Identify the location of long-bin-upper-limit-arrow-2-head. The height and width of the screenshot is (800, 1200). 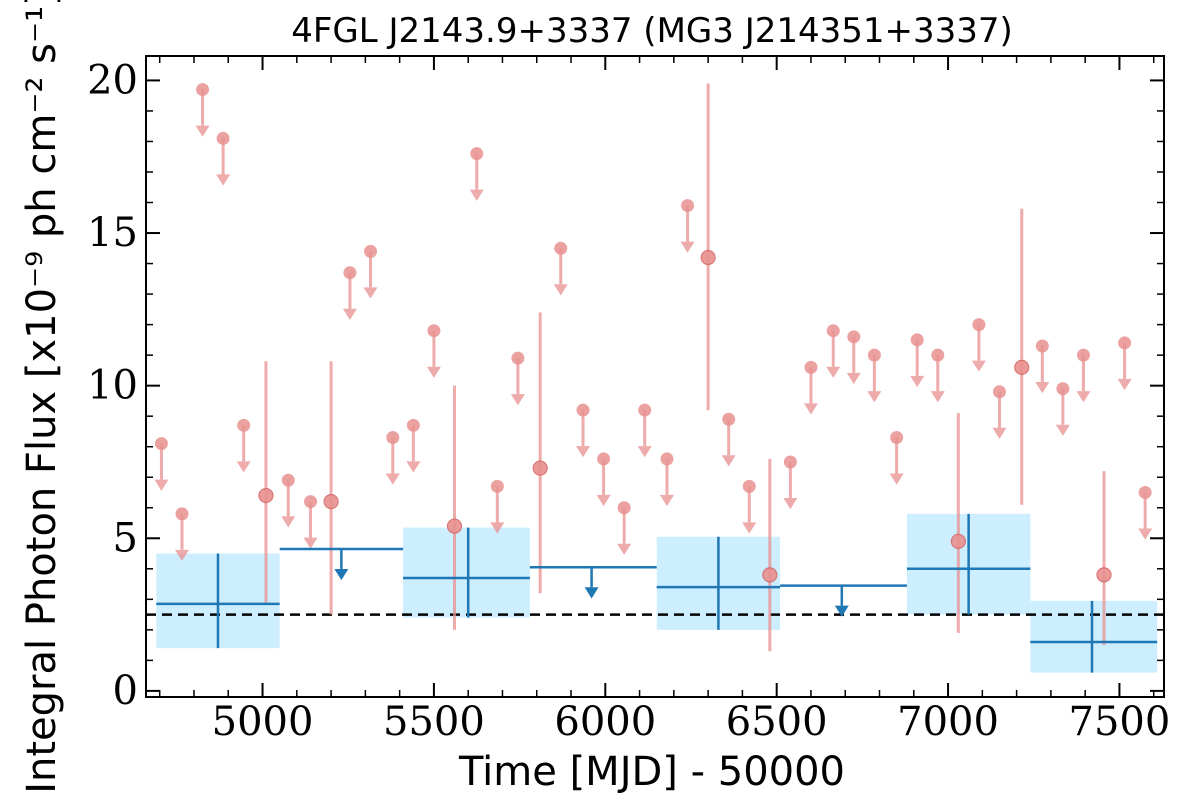
(841, 611).